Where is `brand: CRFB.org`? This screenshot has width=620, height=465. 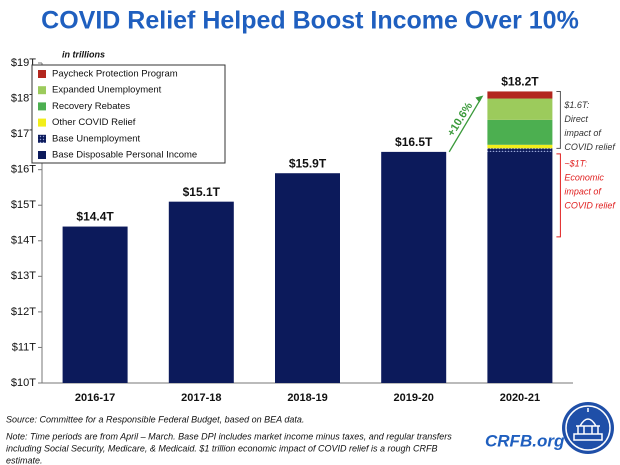
brand: CRFB.org is located at coordinates (525, 440).